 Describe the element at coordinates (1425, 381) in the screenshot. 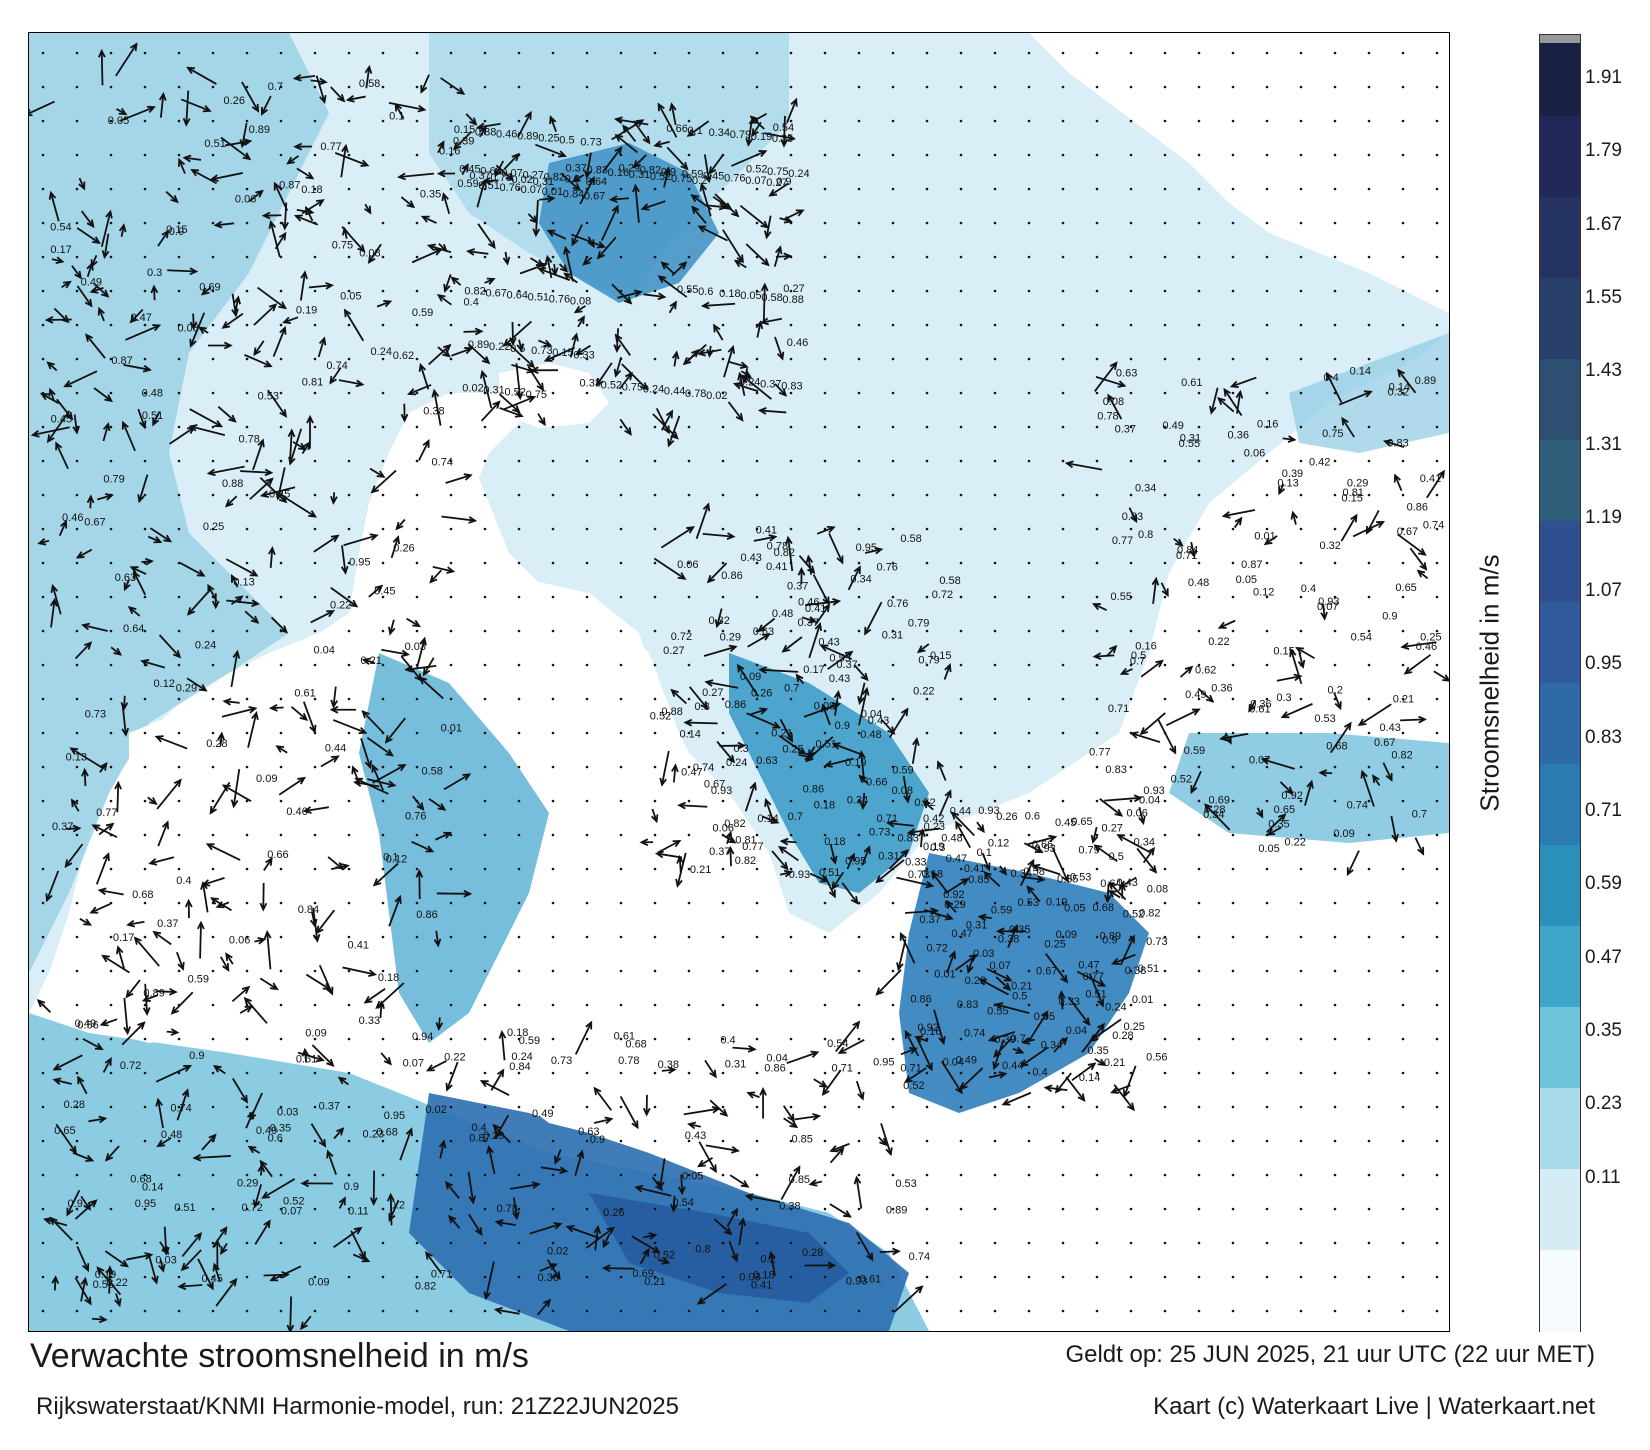

I see `speed-label: 0.89` at that location.